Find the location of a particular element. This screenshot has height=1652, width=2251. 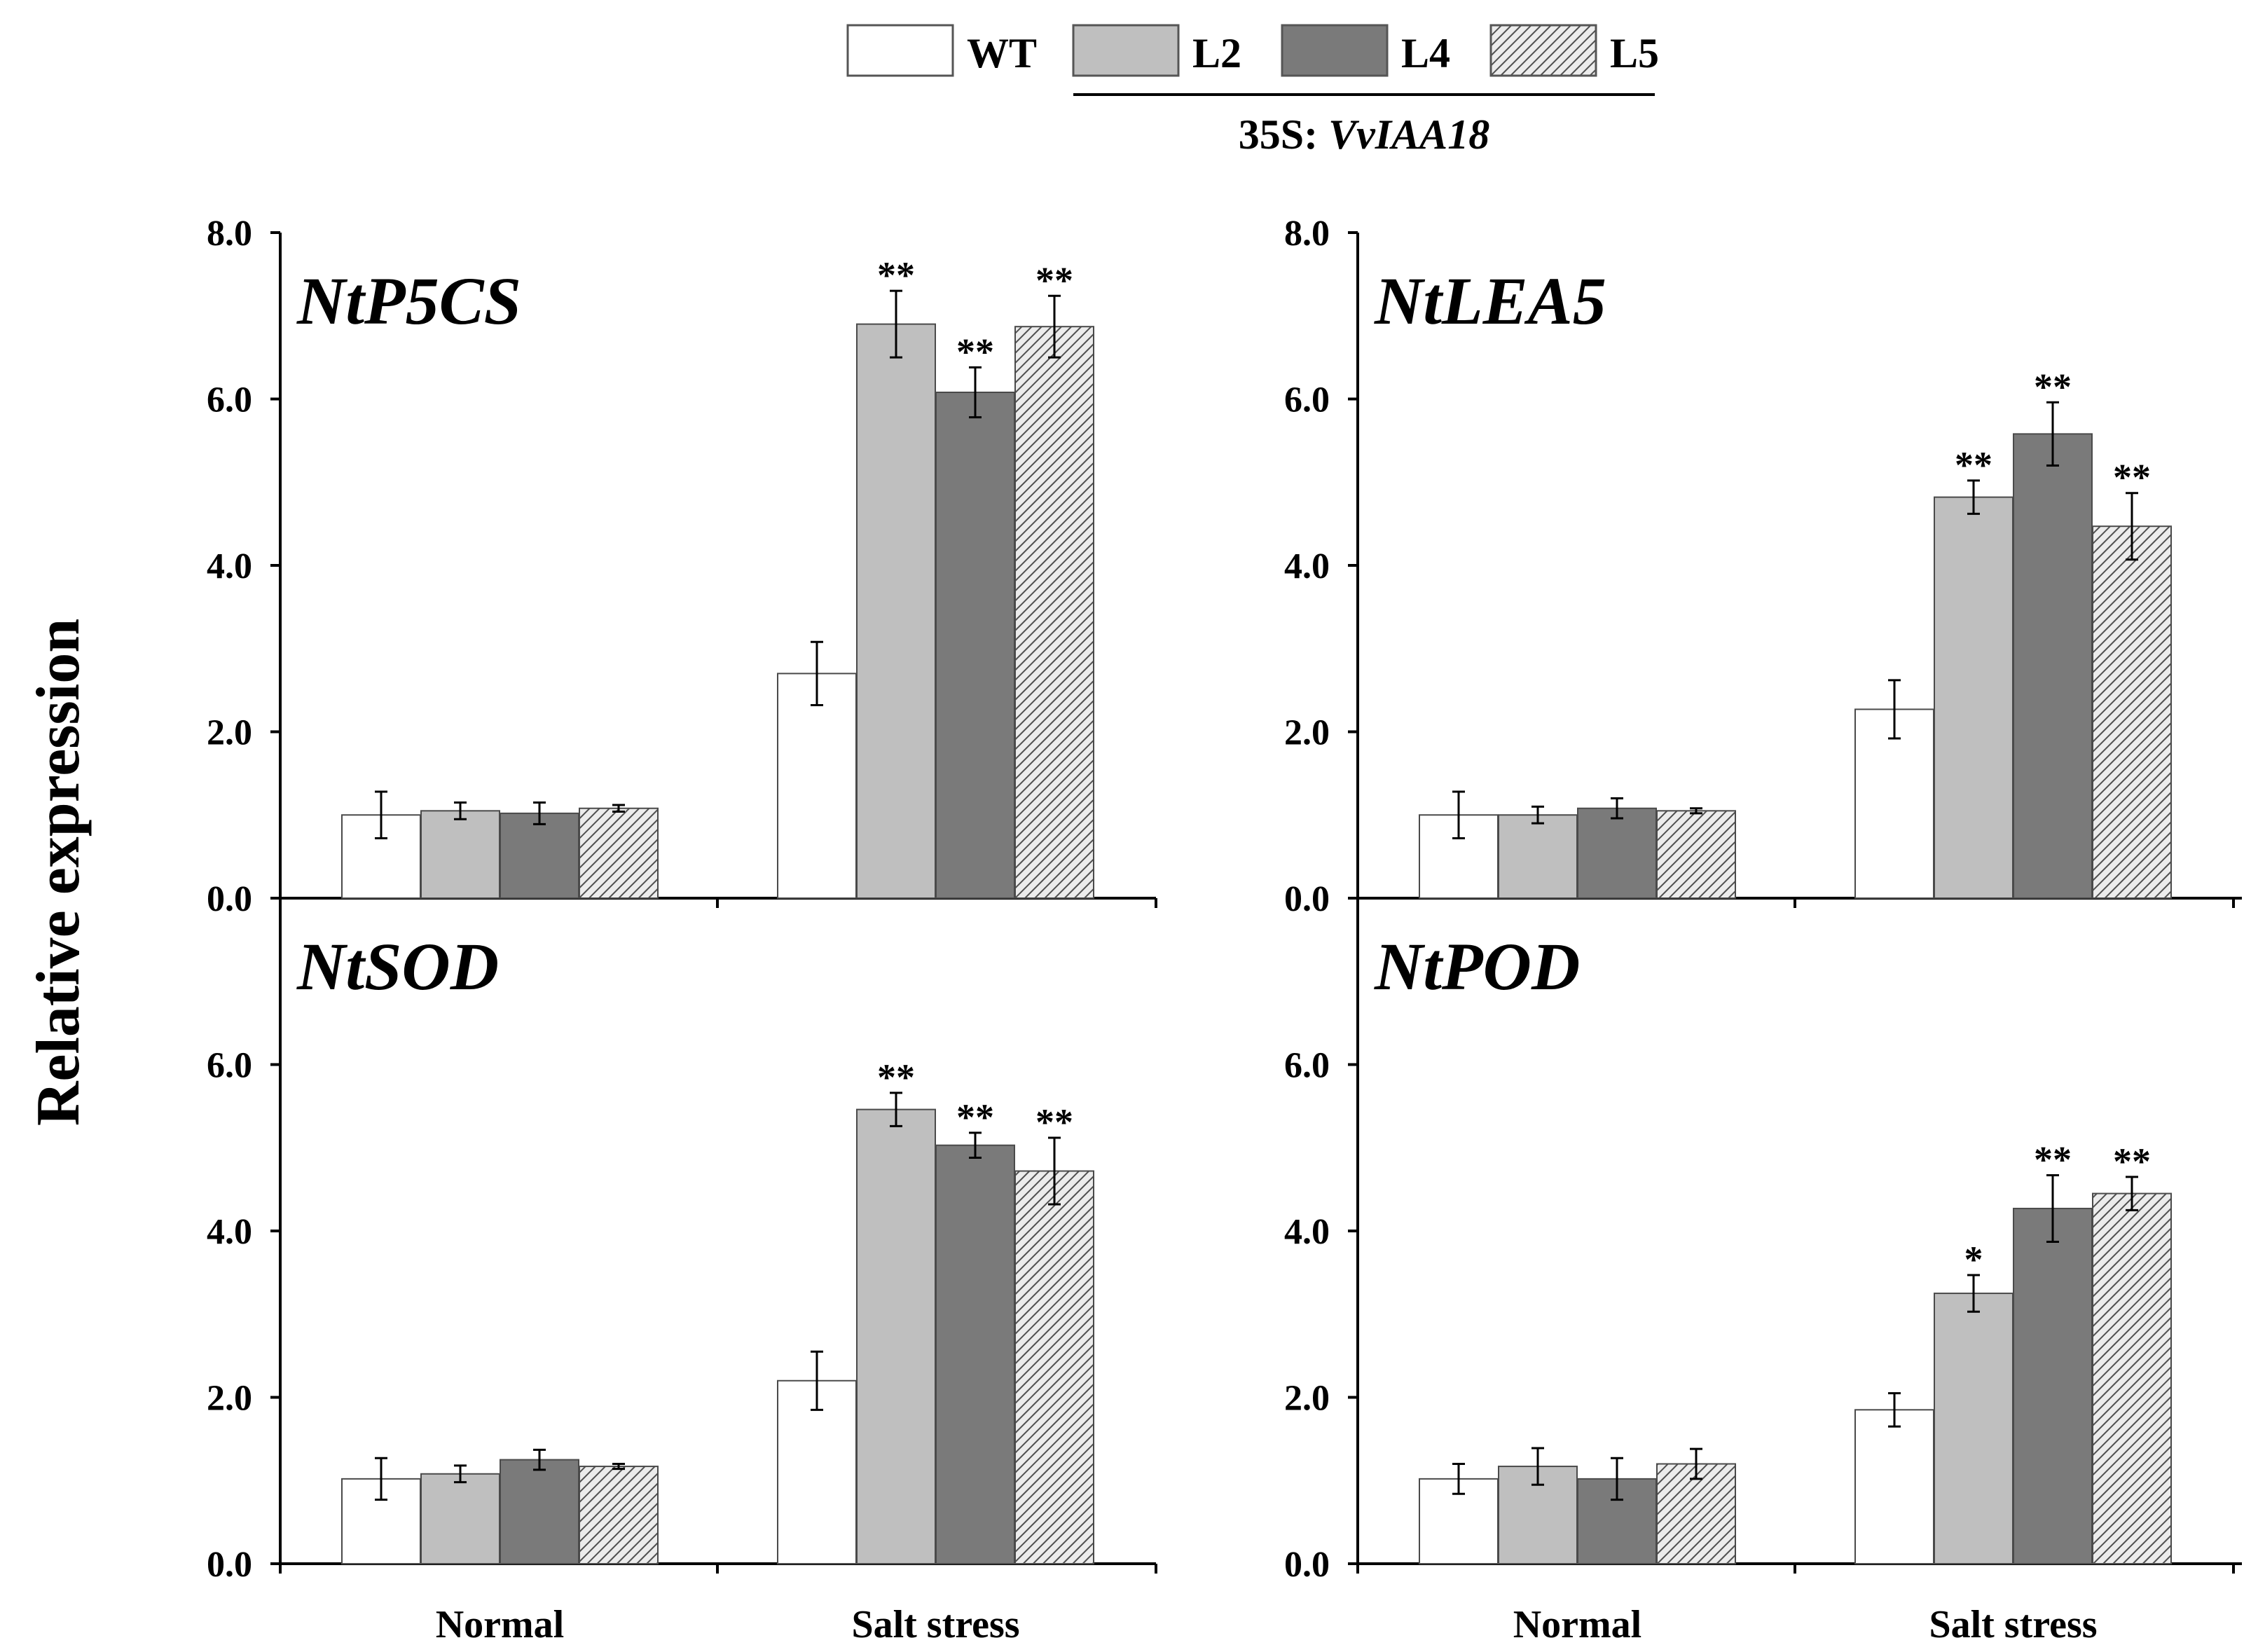

y-axis-title: Relative expression is located at coordinates (58, 872).